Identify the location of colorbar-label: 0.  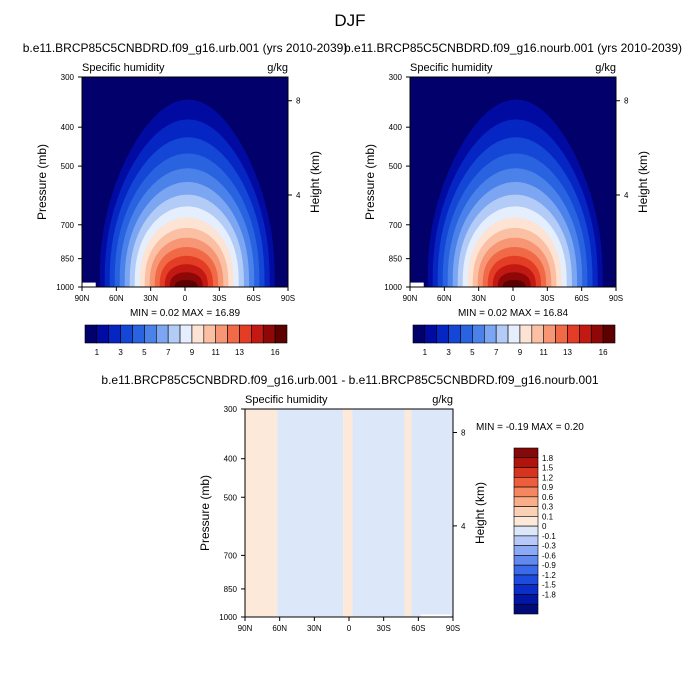
(544, 526).